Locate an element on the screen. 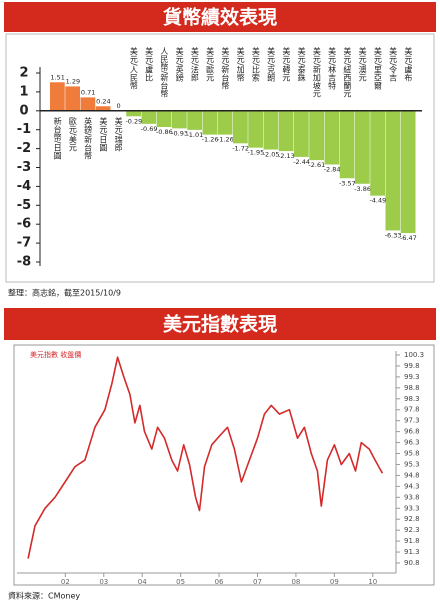 This screenshot has width=440, height=603. category-label: 美元/新台幣 is located at coordinates (225, 68).